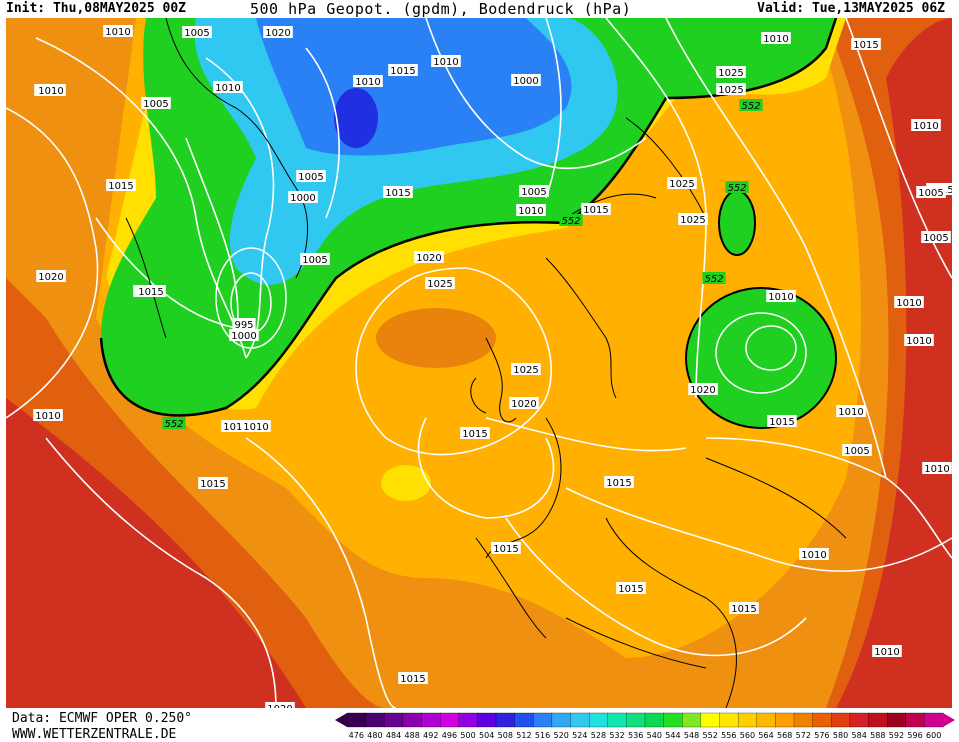  What do you see at coordinates (102, 718) in the screenshot?
I see `data-source: Data: ECMWF OPER 0.250°` at bounding box center [102, 718].